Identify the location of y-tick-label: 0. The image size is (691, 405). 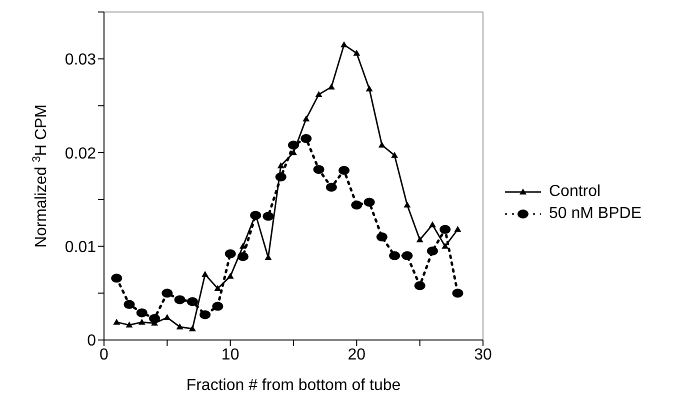
(91, 341).